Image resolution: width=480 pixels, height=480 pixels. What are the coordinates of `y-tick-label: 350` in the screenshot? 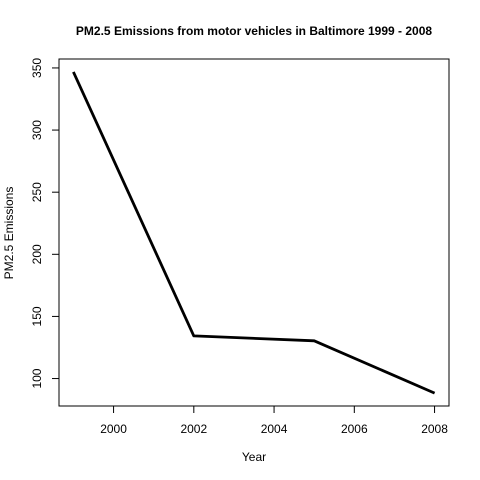 It's located at (37, 68).